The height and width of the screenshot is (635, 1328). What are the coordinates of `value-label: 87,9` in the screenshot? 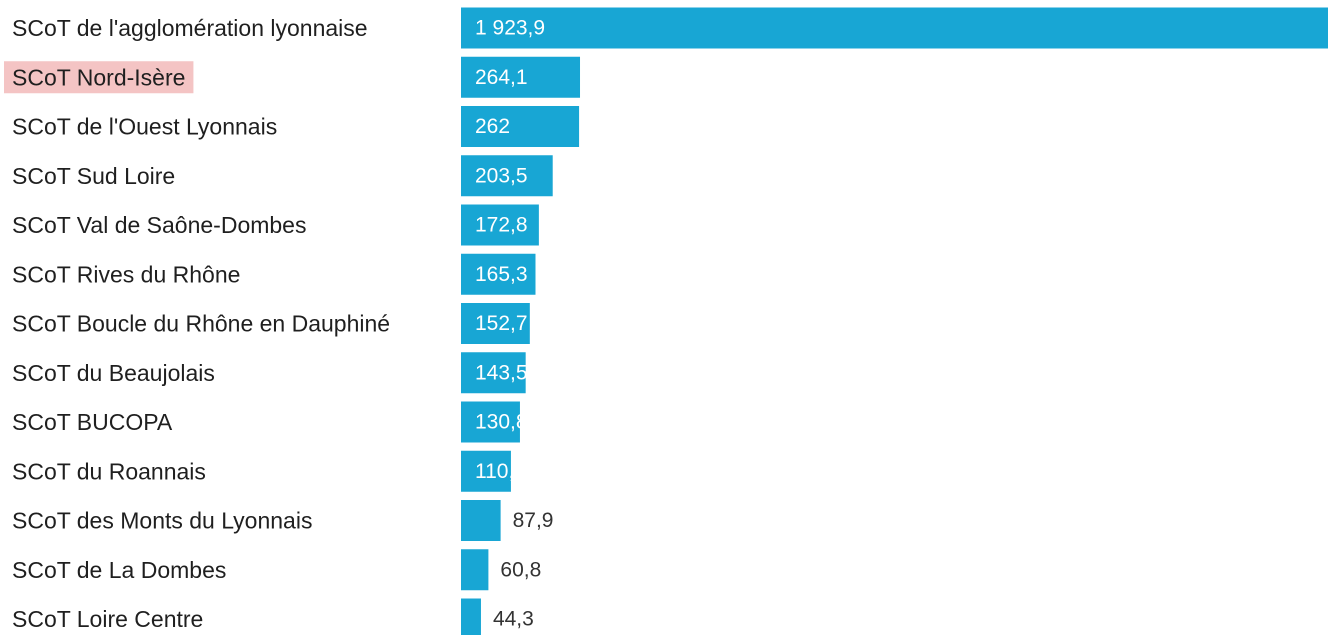 It's located at (533, 520).